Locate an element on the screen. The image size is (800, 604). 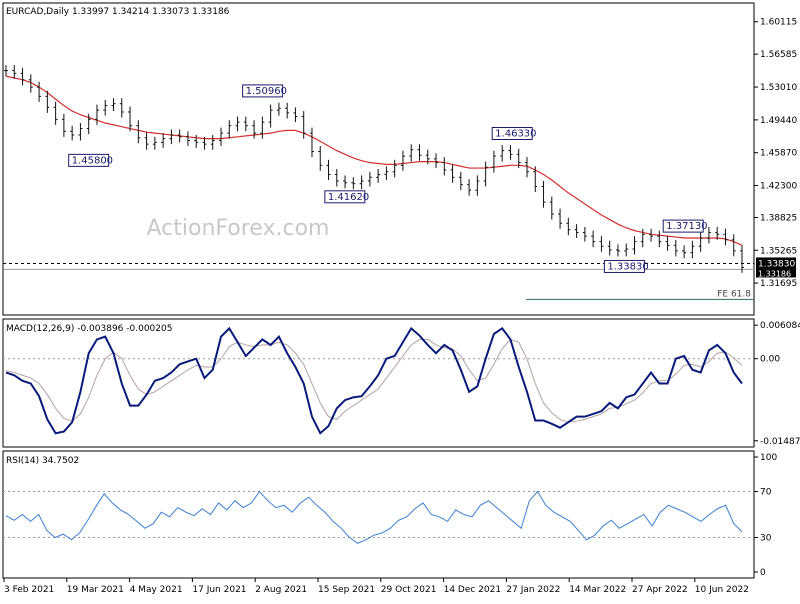
price-annotation: 1.50960 is located at coordinates (264, 91).